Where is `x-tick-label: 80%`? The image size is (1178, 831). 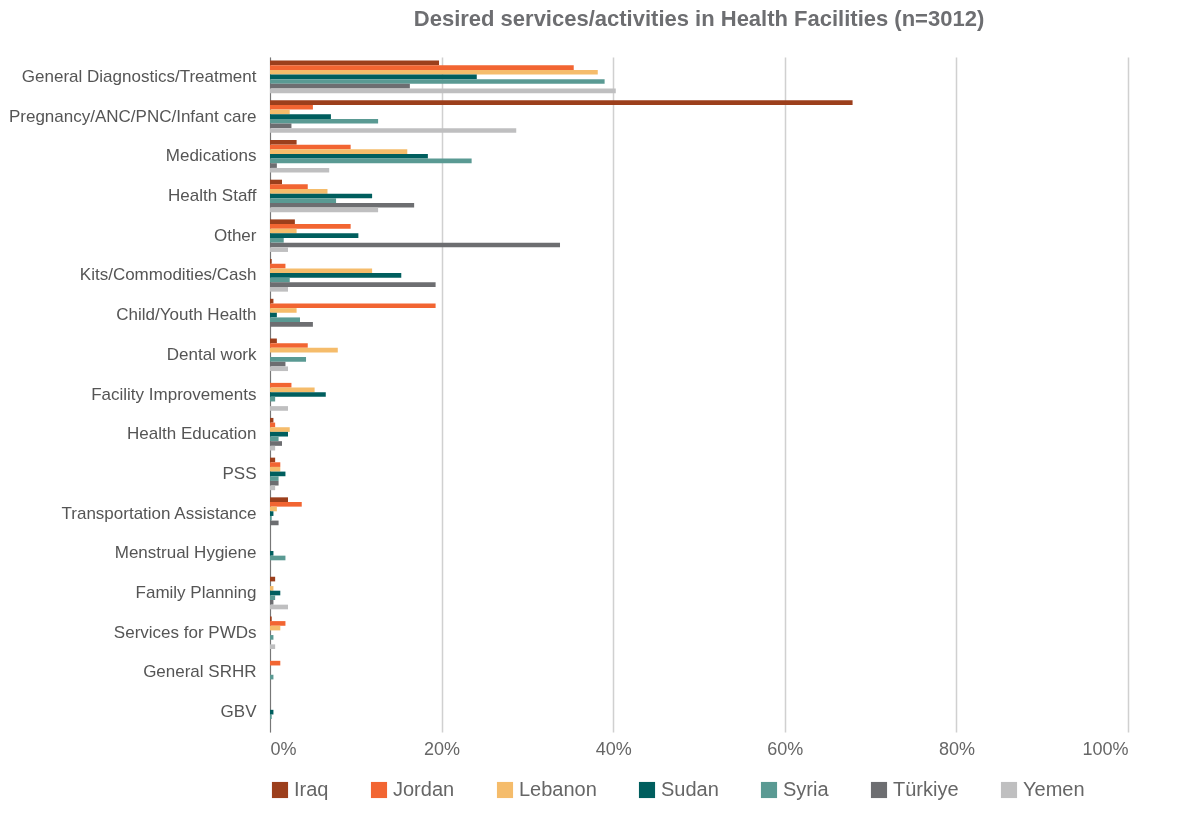
x-tick-label: 80% is located at coordinates (956, 748).